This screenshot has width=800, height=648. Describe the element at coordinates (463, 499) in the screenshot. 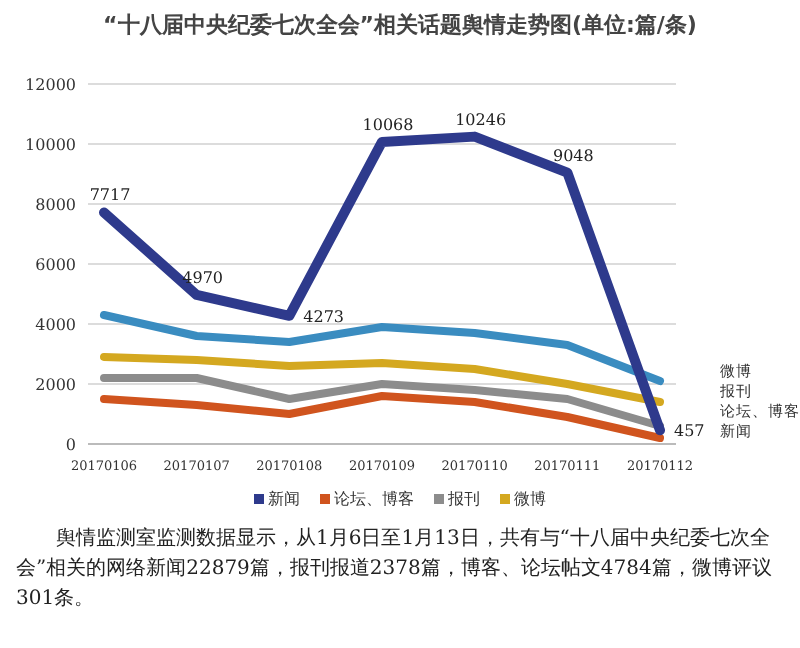

I see `legend-label: 报刊` at that location.